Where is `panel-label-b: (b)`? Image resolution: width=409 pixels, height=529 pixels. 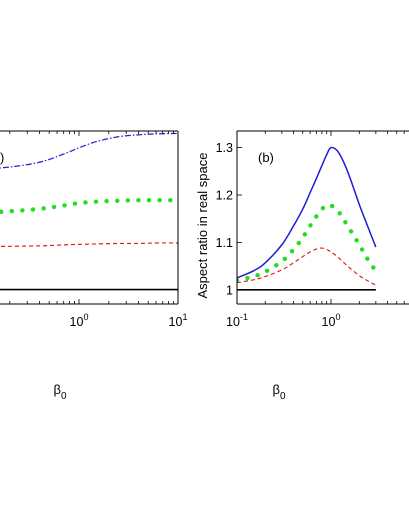
panel-label-b: (b) is located at coordinates (266, 157).